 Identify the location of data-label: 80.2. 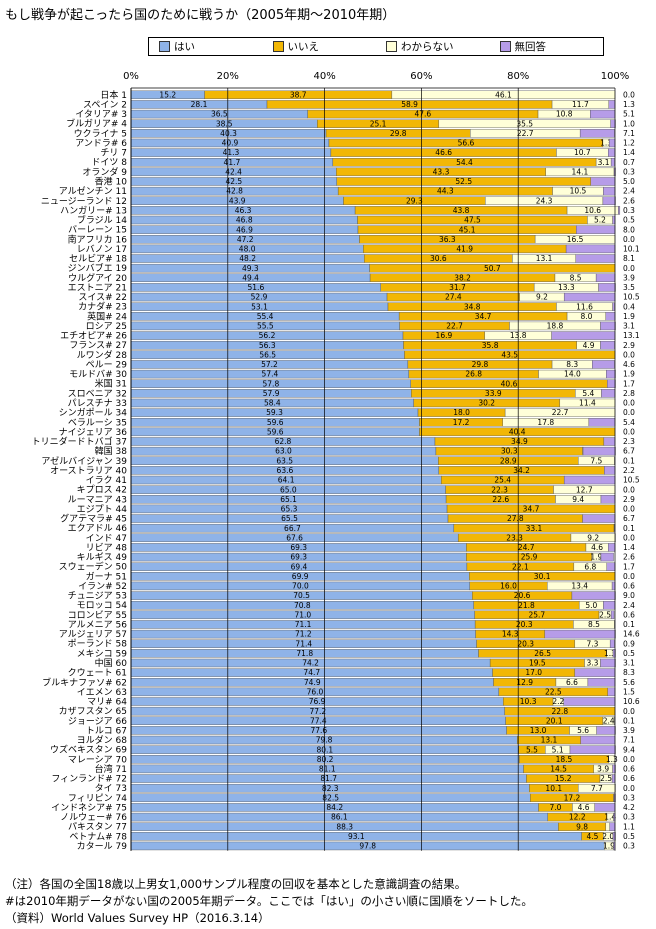
(325, 759).